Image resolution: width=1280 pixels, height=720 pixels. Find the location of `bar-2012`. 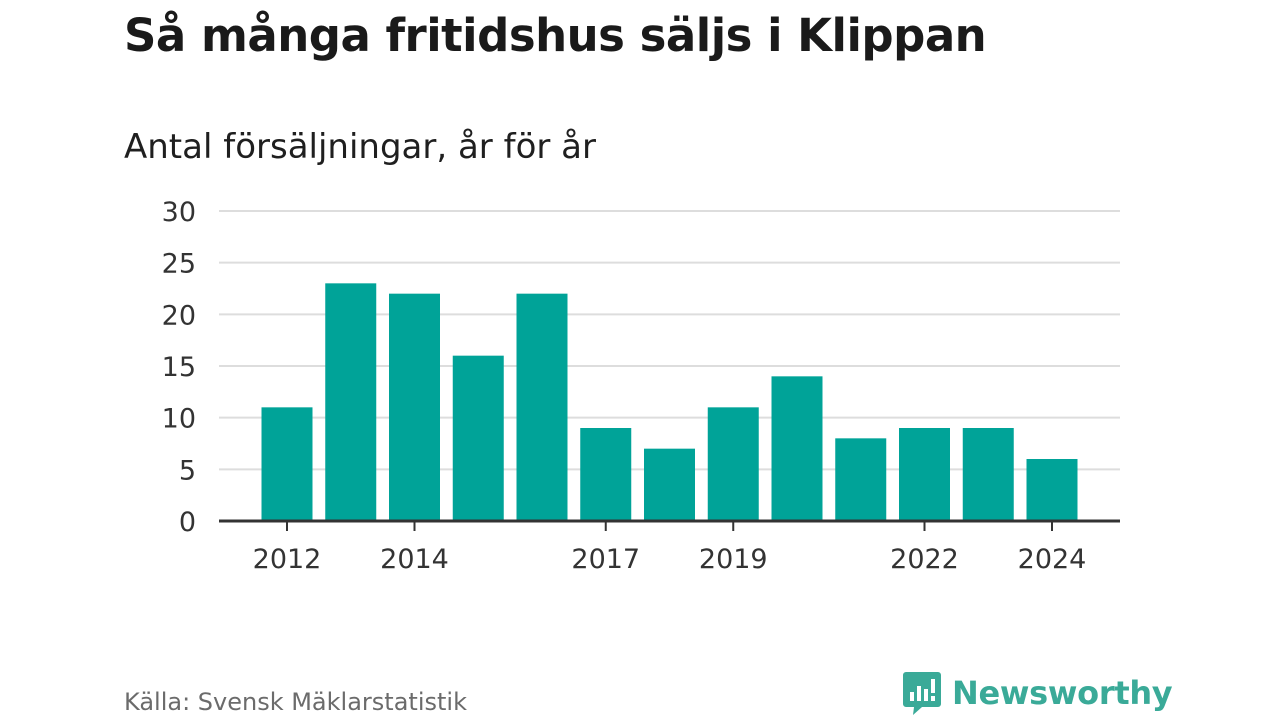

bar-2012 is located at coordinates (287, 464).